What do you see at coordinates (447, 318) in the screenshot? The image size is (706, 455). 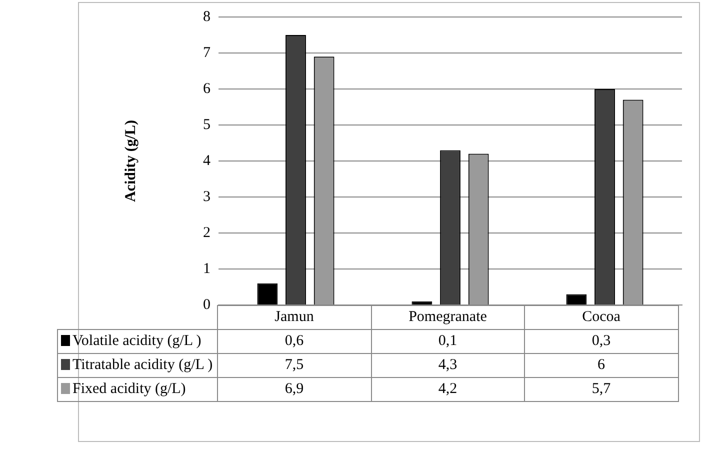 I see `x-tick-label: Pomegranate` at bounding box center [447, 318].